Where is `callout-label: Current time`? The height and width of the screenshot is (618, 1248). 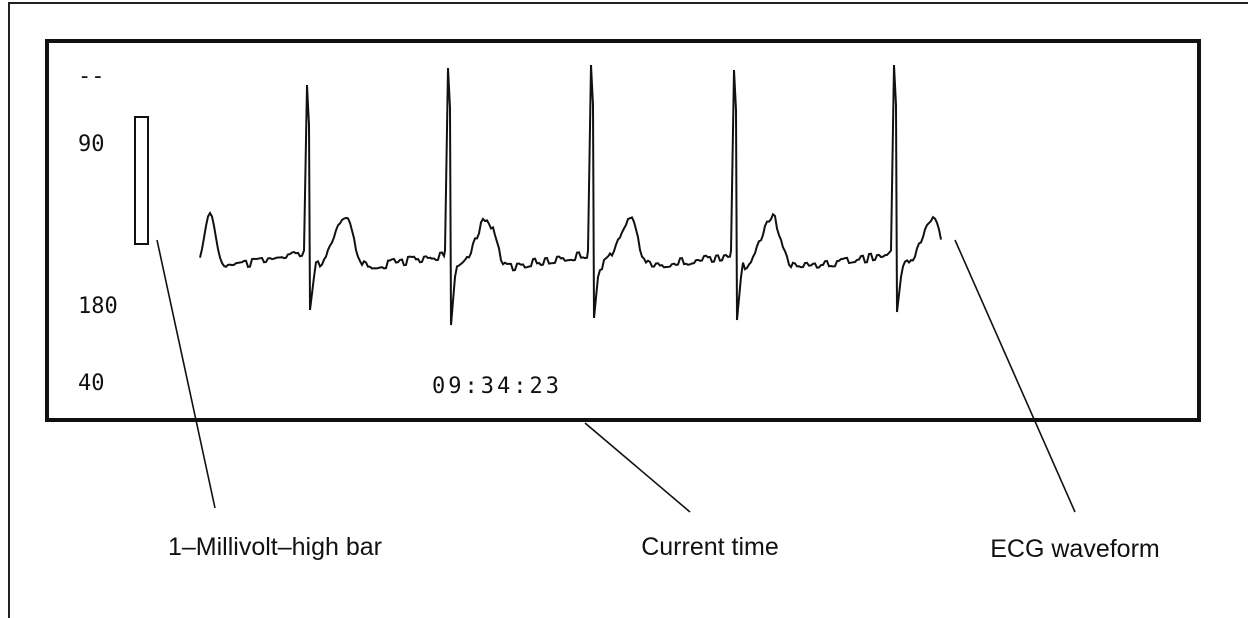
callout-label: Current time is located at coordinates (710, 547).